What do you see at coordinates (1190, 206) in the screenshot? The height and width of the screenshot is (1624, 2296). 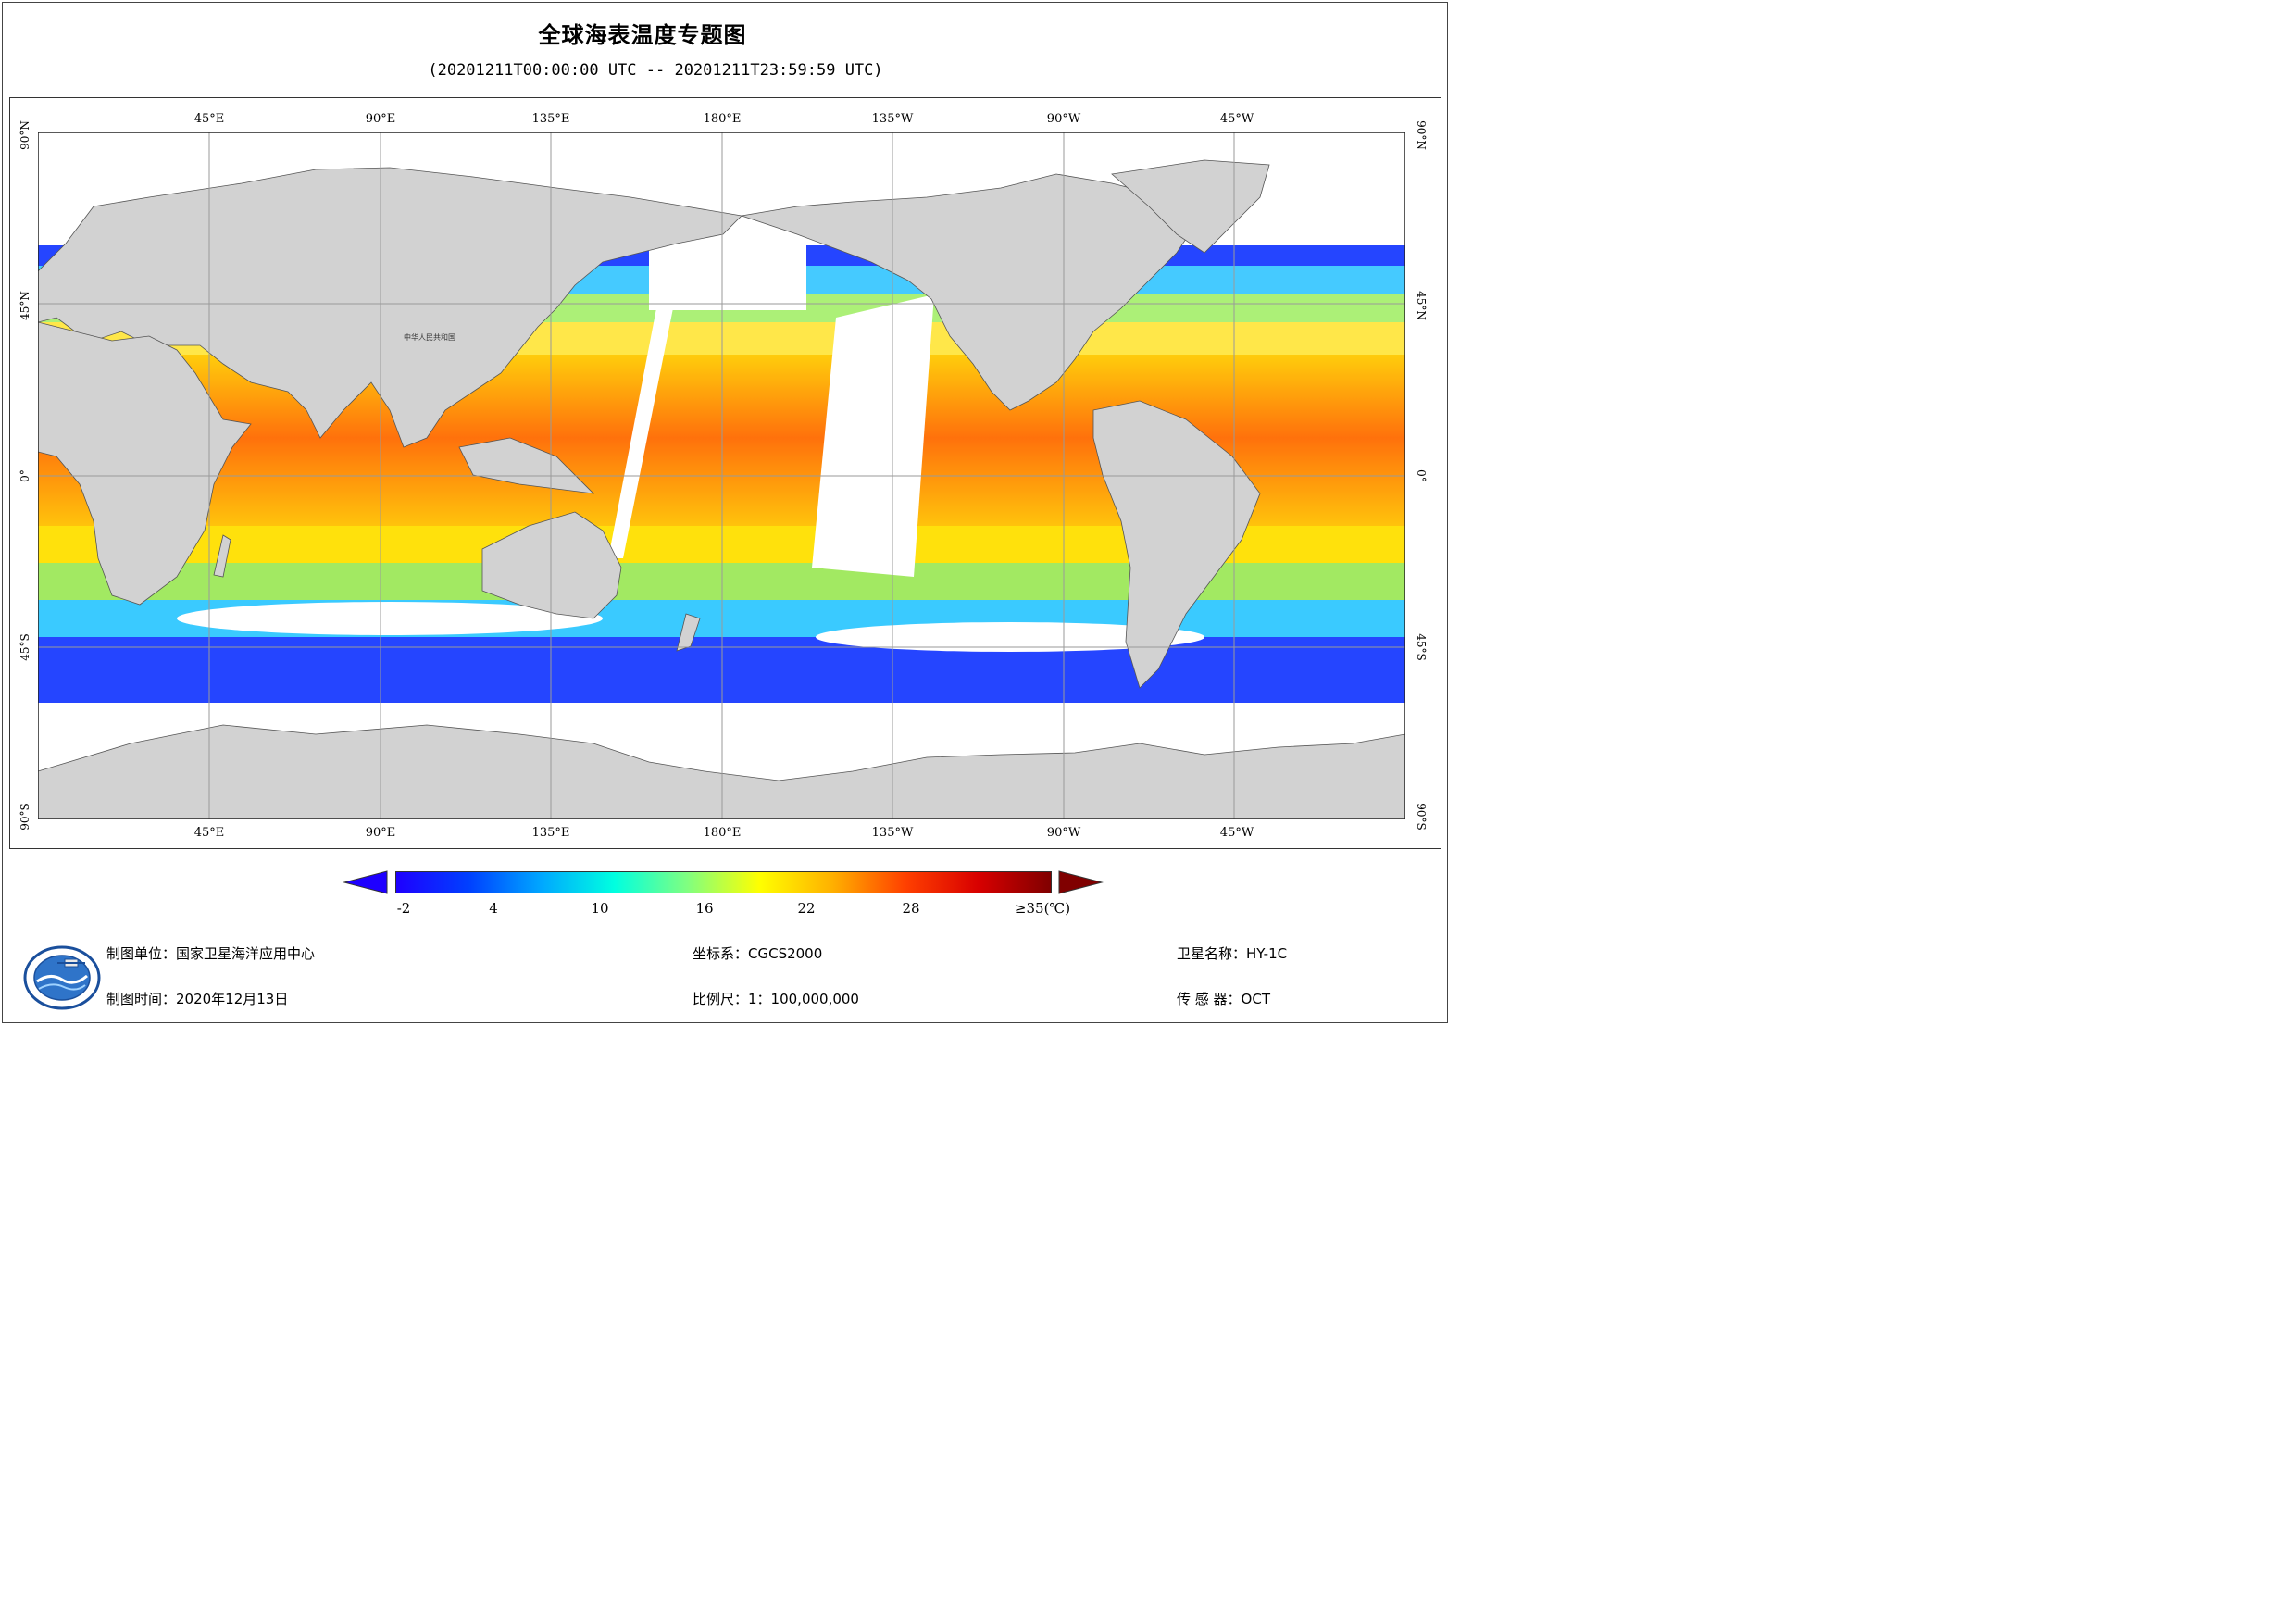 I see `land-greenland` at bounding box center [1190, 206].